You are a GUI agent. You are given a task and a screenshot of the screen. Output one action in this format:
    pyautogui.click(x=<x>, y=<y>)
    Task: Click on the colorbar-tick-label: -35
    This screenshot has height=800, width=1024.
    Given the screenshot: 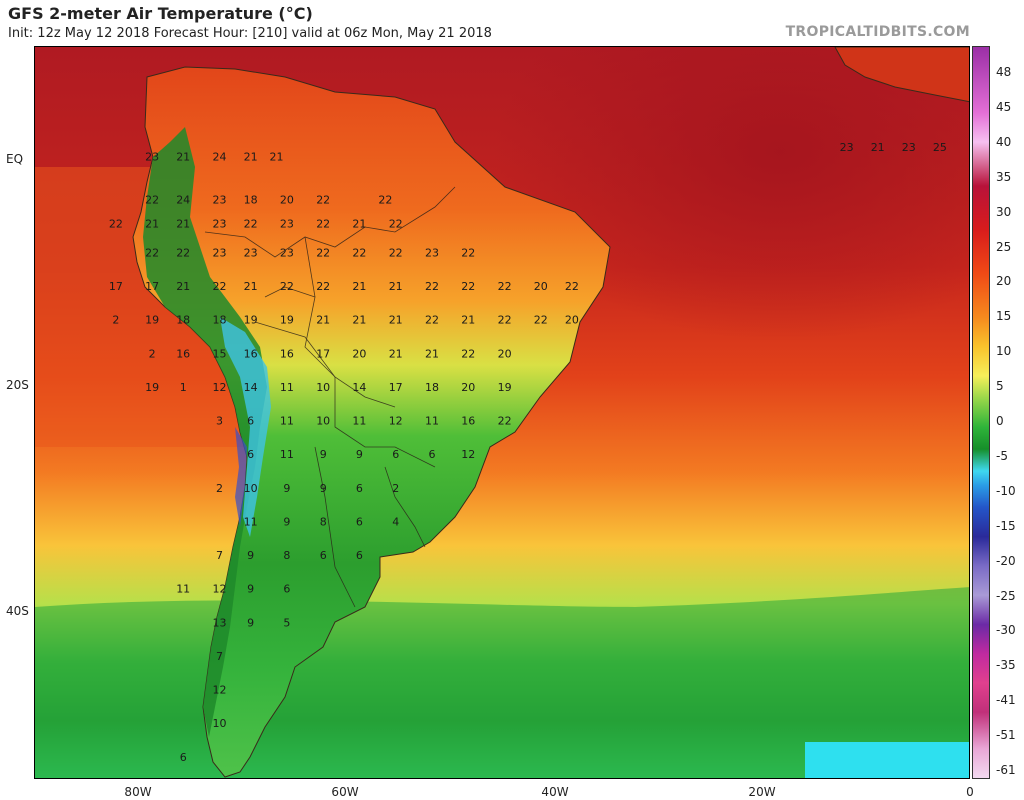 What is the action you would take?
    pyautogui.click(x=1006, y=665)
    